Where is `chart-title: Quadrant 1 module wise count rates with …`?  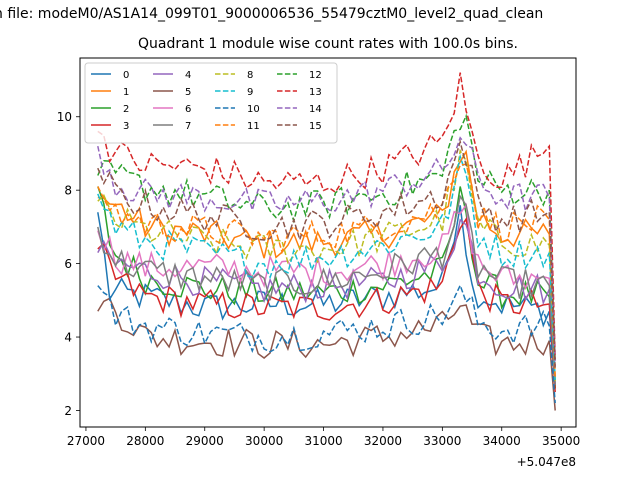
chart-title: Quadrant 1 module wise count rates with … is located at coordinates (328, 44).